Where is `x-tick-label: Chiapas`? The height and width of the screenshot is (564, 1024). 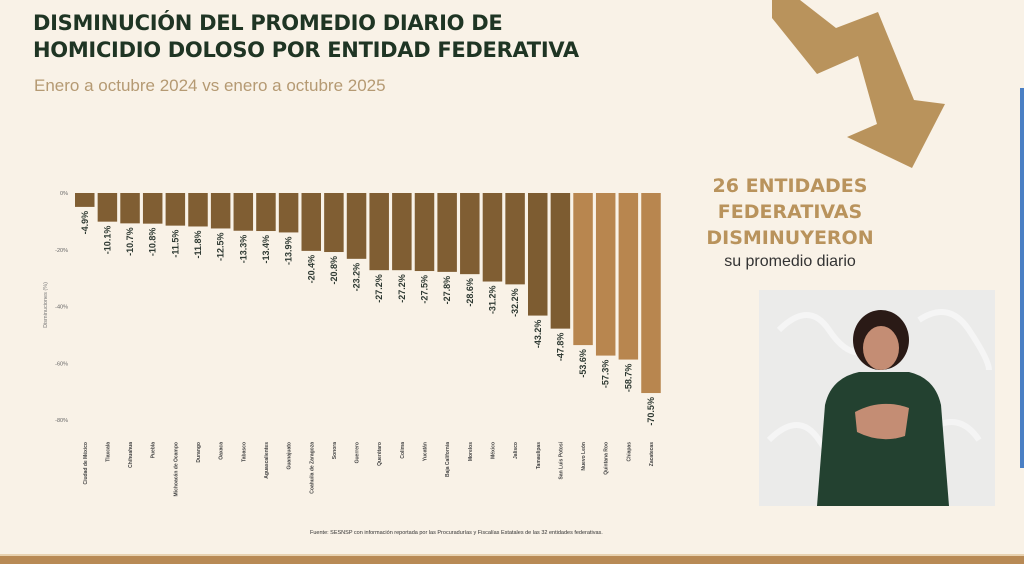 x-tick-label: Chiapas is located at coordinates (629, 452).